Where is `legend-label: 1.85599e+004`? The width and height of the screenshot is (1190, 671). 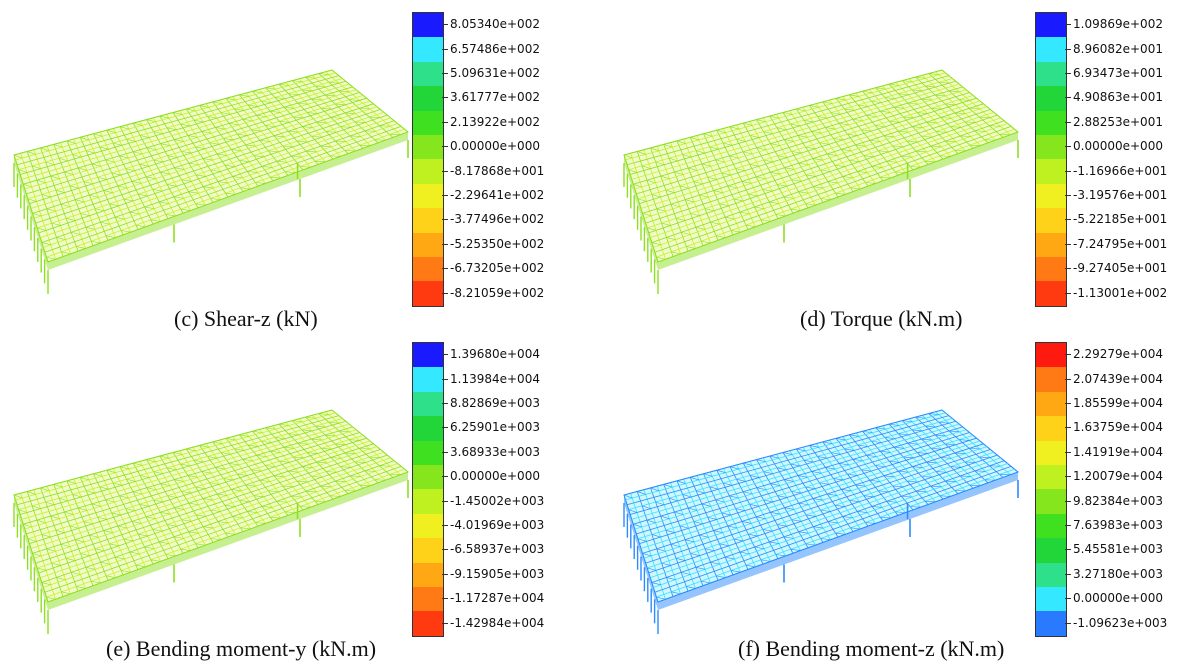 legend-label: 1.85599e+004 is located at coordinates (1118, 403).